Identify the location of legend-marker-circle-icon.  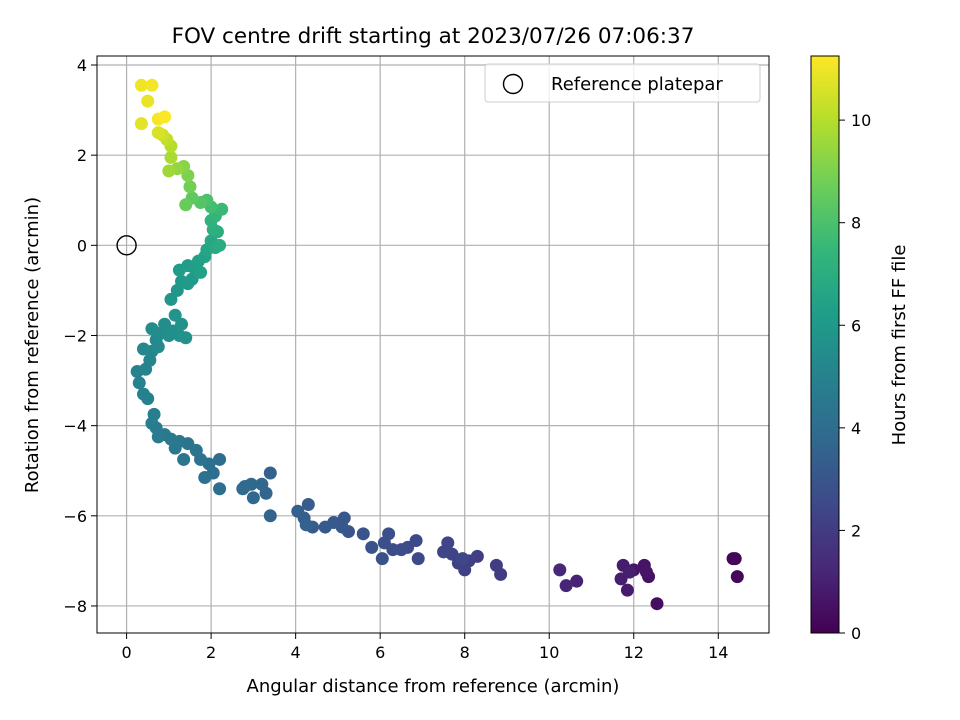
(513, 84).